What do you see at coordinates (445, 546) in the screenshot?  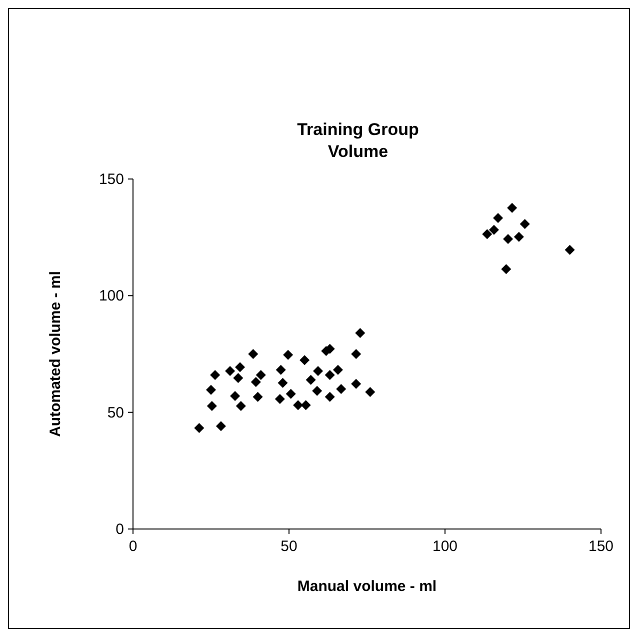 I see `x-tick-label: 100` at bounding box center [445, 546].